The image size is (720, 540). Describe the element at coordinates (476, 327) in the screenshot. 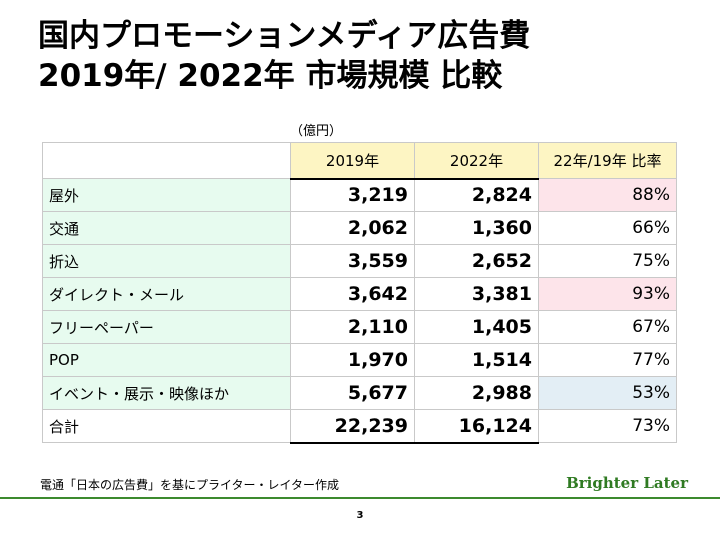

I see `value-2022: 1,405` at that location.